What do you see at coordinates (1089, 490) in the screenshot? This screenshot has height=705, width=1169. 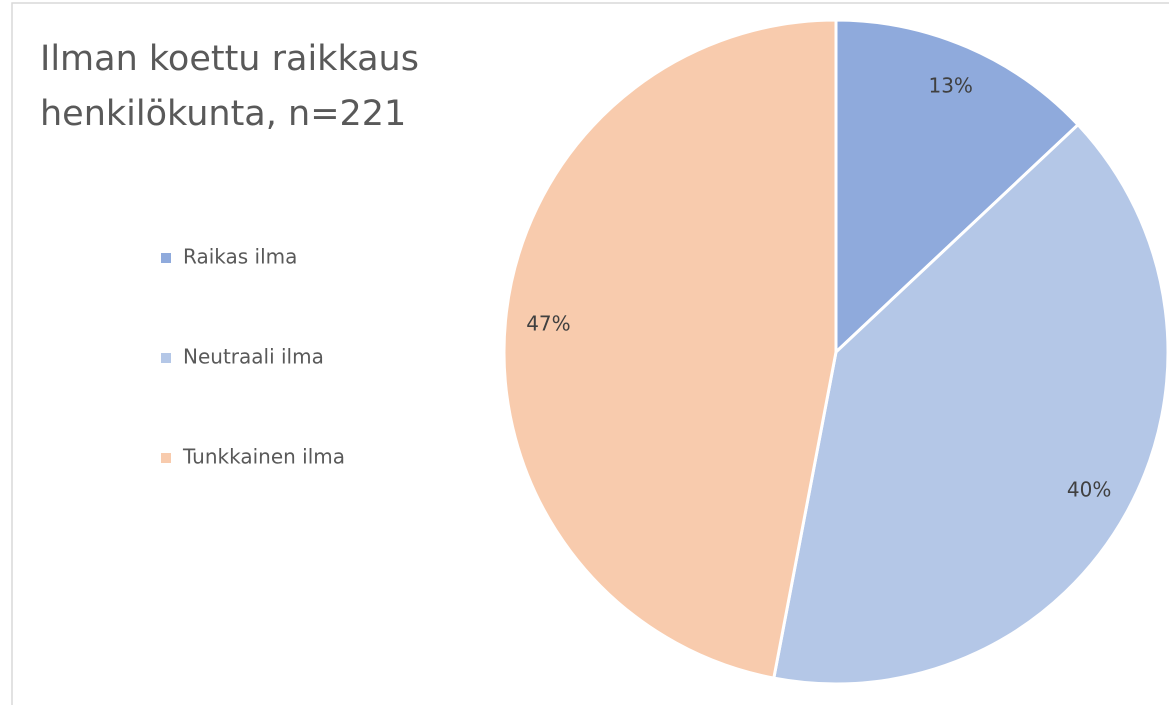 I see `data-label: 40%` at bounding box center [1089, 490].